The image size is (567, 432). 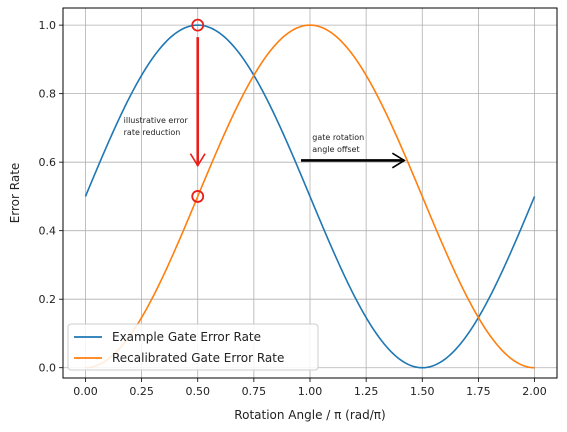 I want to click on x-tick-label: 2.00, so click(x=534, y=391).